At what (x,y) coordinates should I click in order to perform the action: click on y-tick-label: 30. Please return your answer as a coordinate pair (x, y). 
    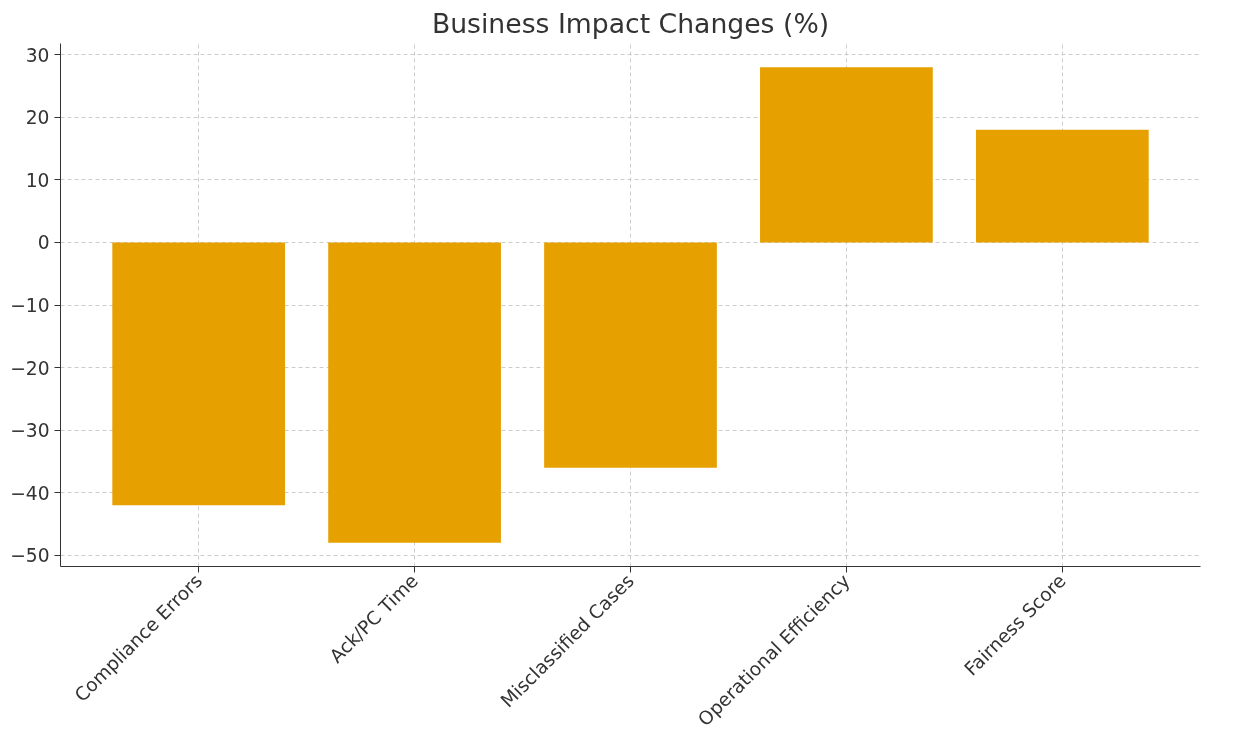
    Looking at the image, I should click on (37, 55).